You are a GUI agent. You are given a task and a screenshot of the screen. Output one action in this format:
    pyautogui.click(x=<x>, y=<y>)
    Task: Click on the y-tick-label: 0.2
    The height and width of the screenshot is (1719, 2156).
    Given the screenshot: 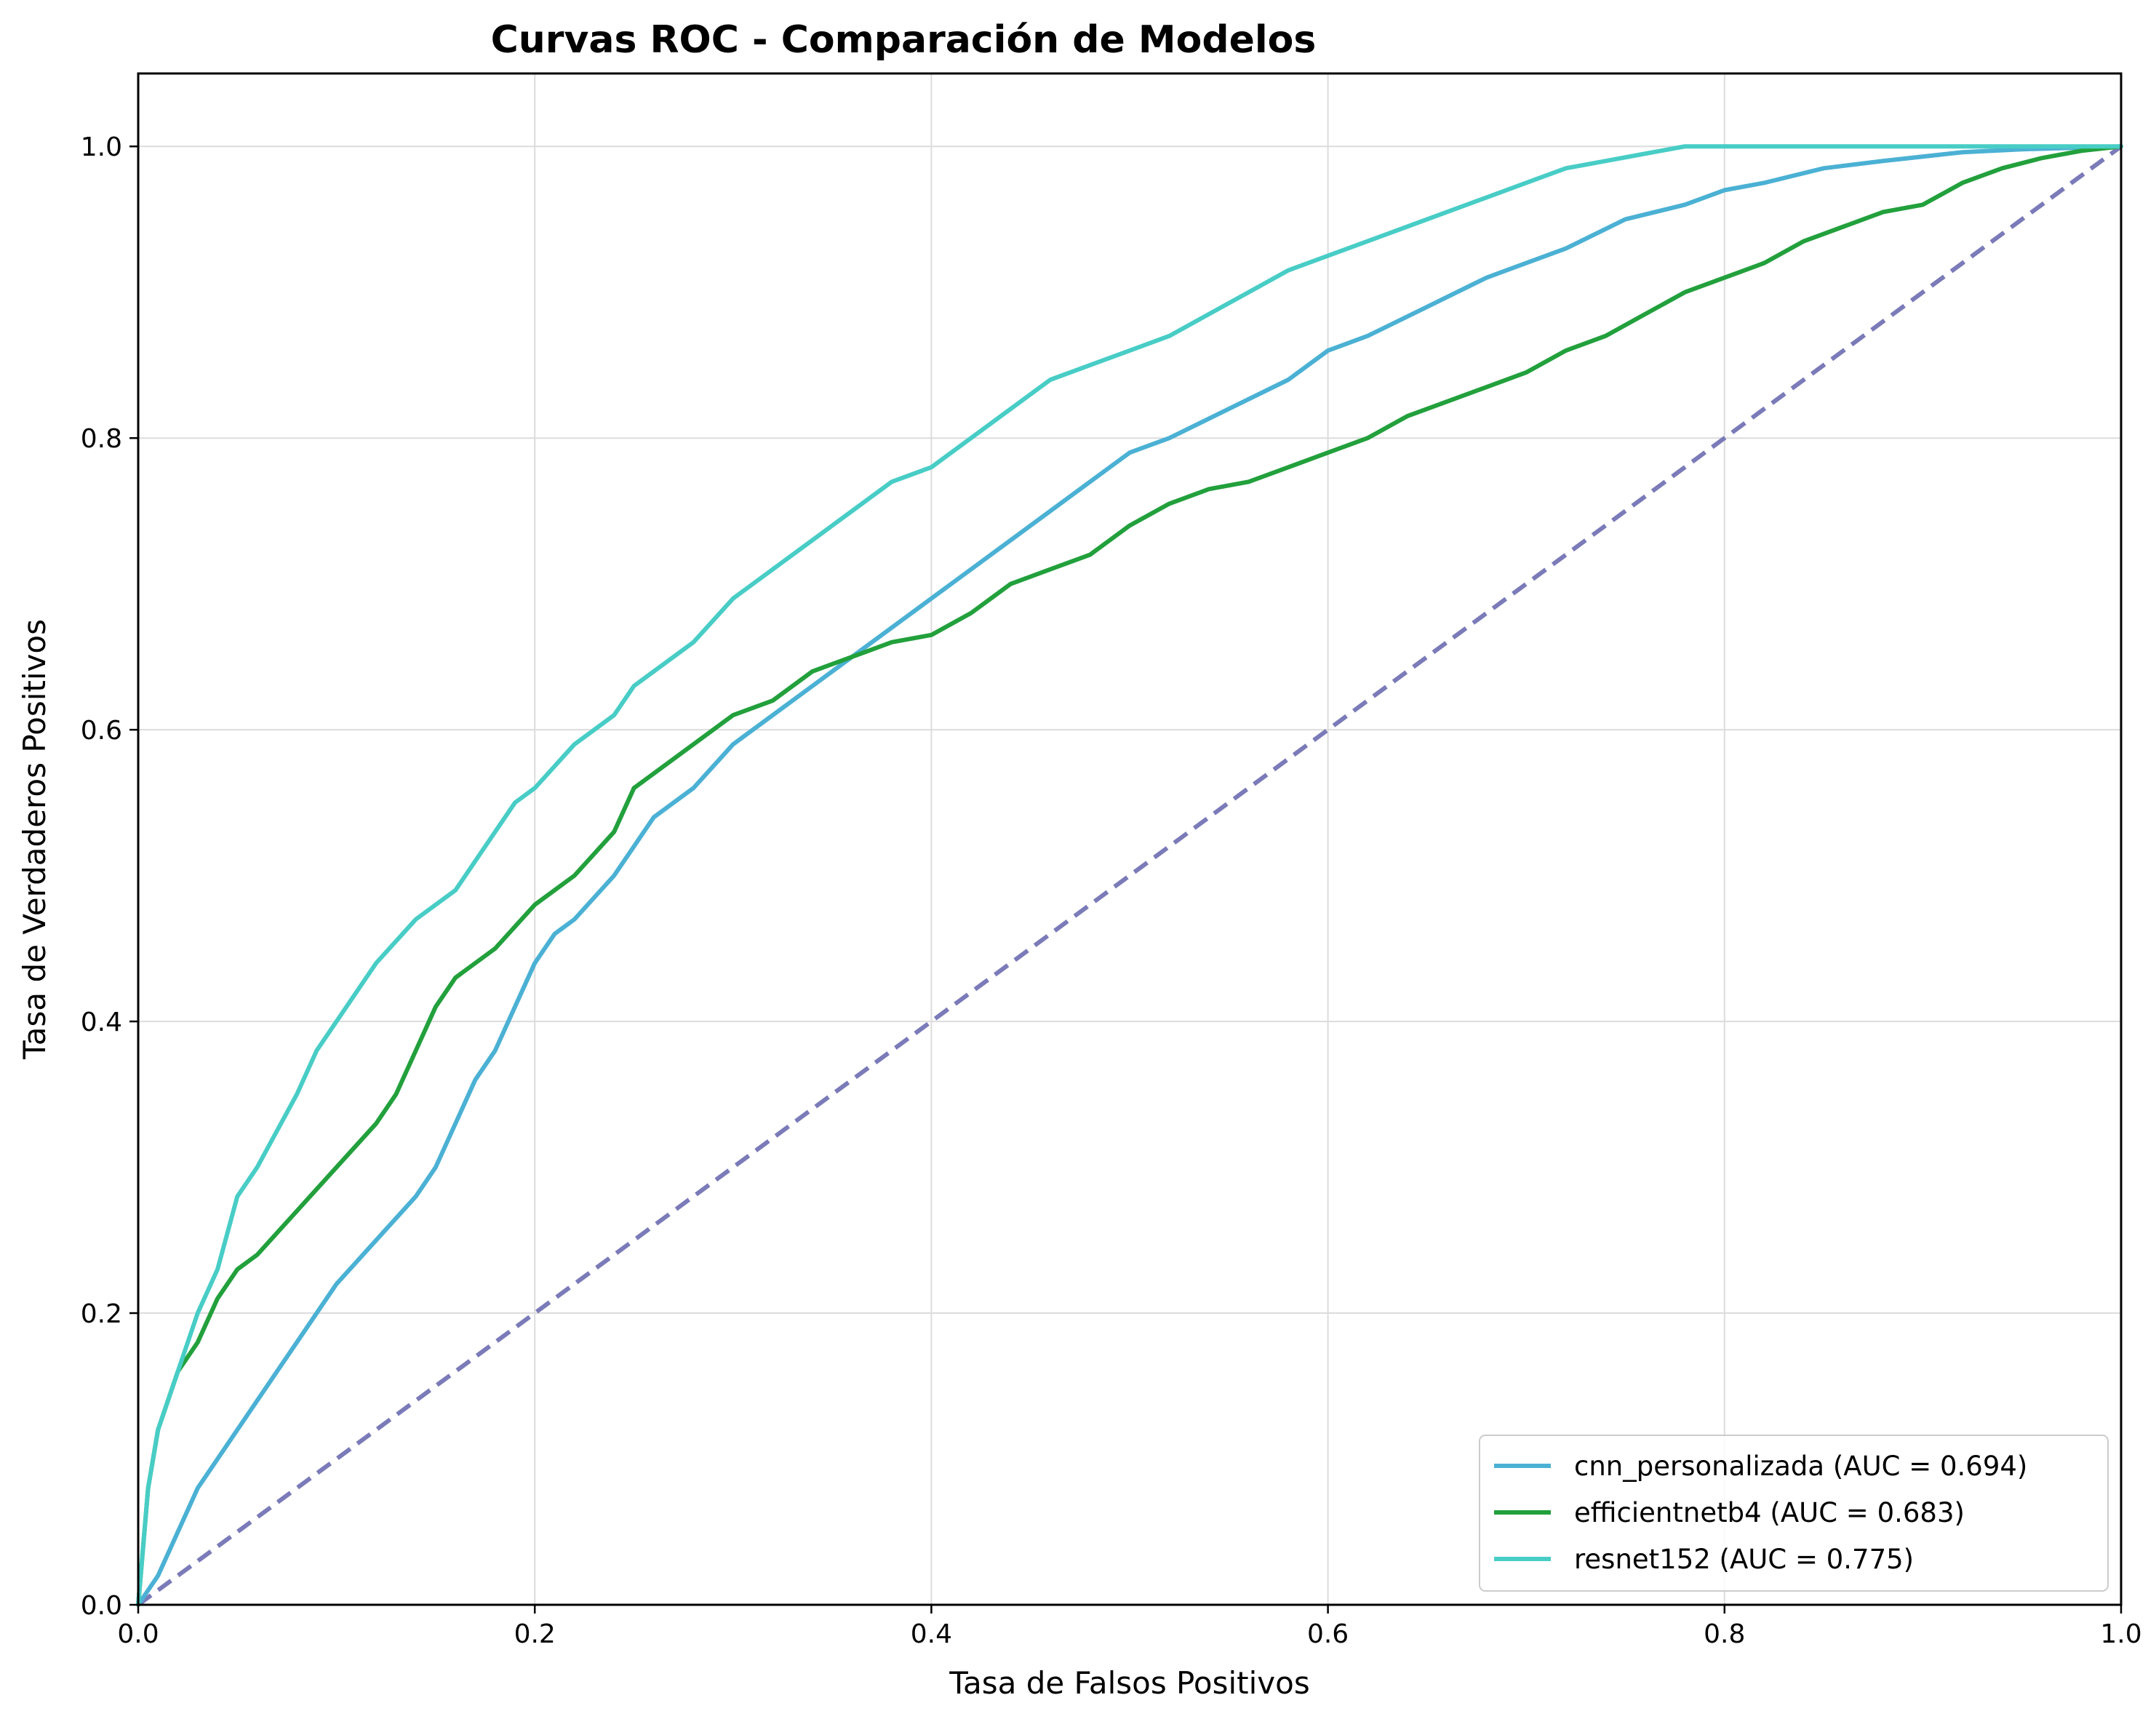 What is the action you would take?
    pyautogui.click(x=101, y=1314)
    